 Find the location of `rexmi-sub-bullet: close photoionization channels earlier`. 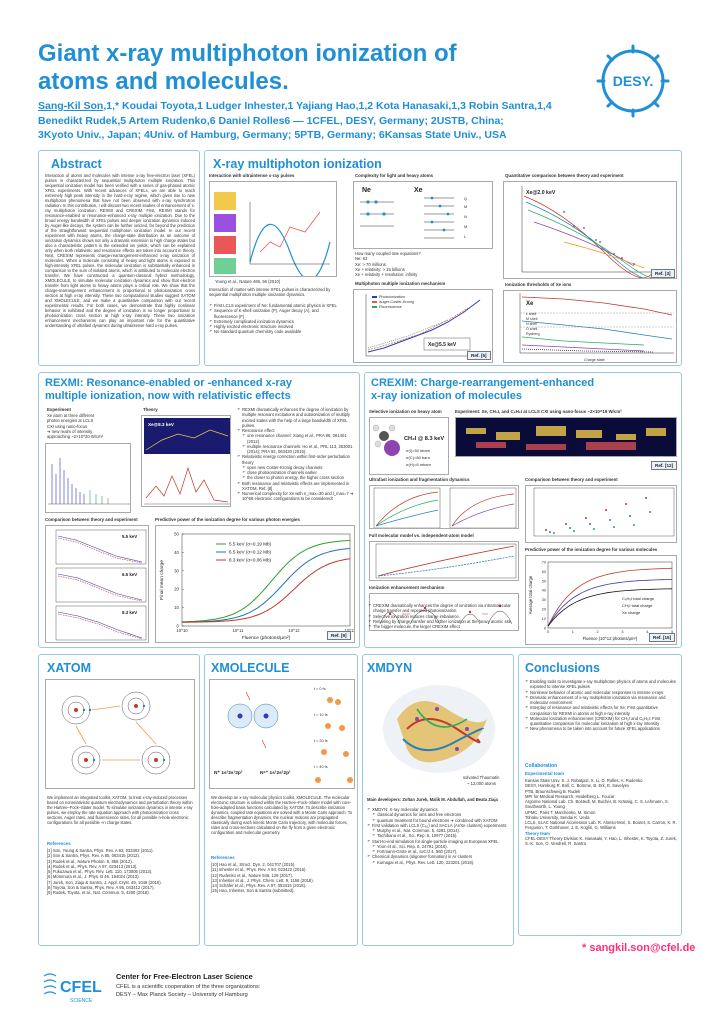

rexmi-sub-bullet: close photoionization channels earlier is located at coordinates (299, 472).